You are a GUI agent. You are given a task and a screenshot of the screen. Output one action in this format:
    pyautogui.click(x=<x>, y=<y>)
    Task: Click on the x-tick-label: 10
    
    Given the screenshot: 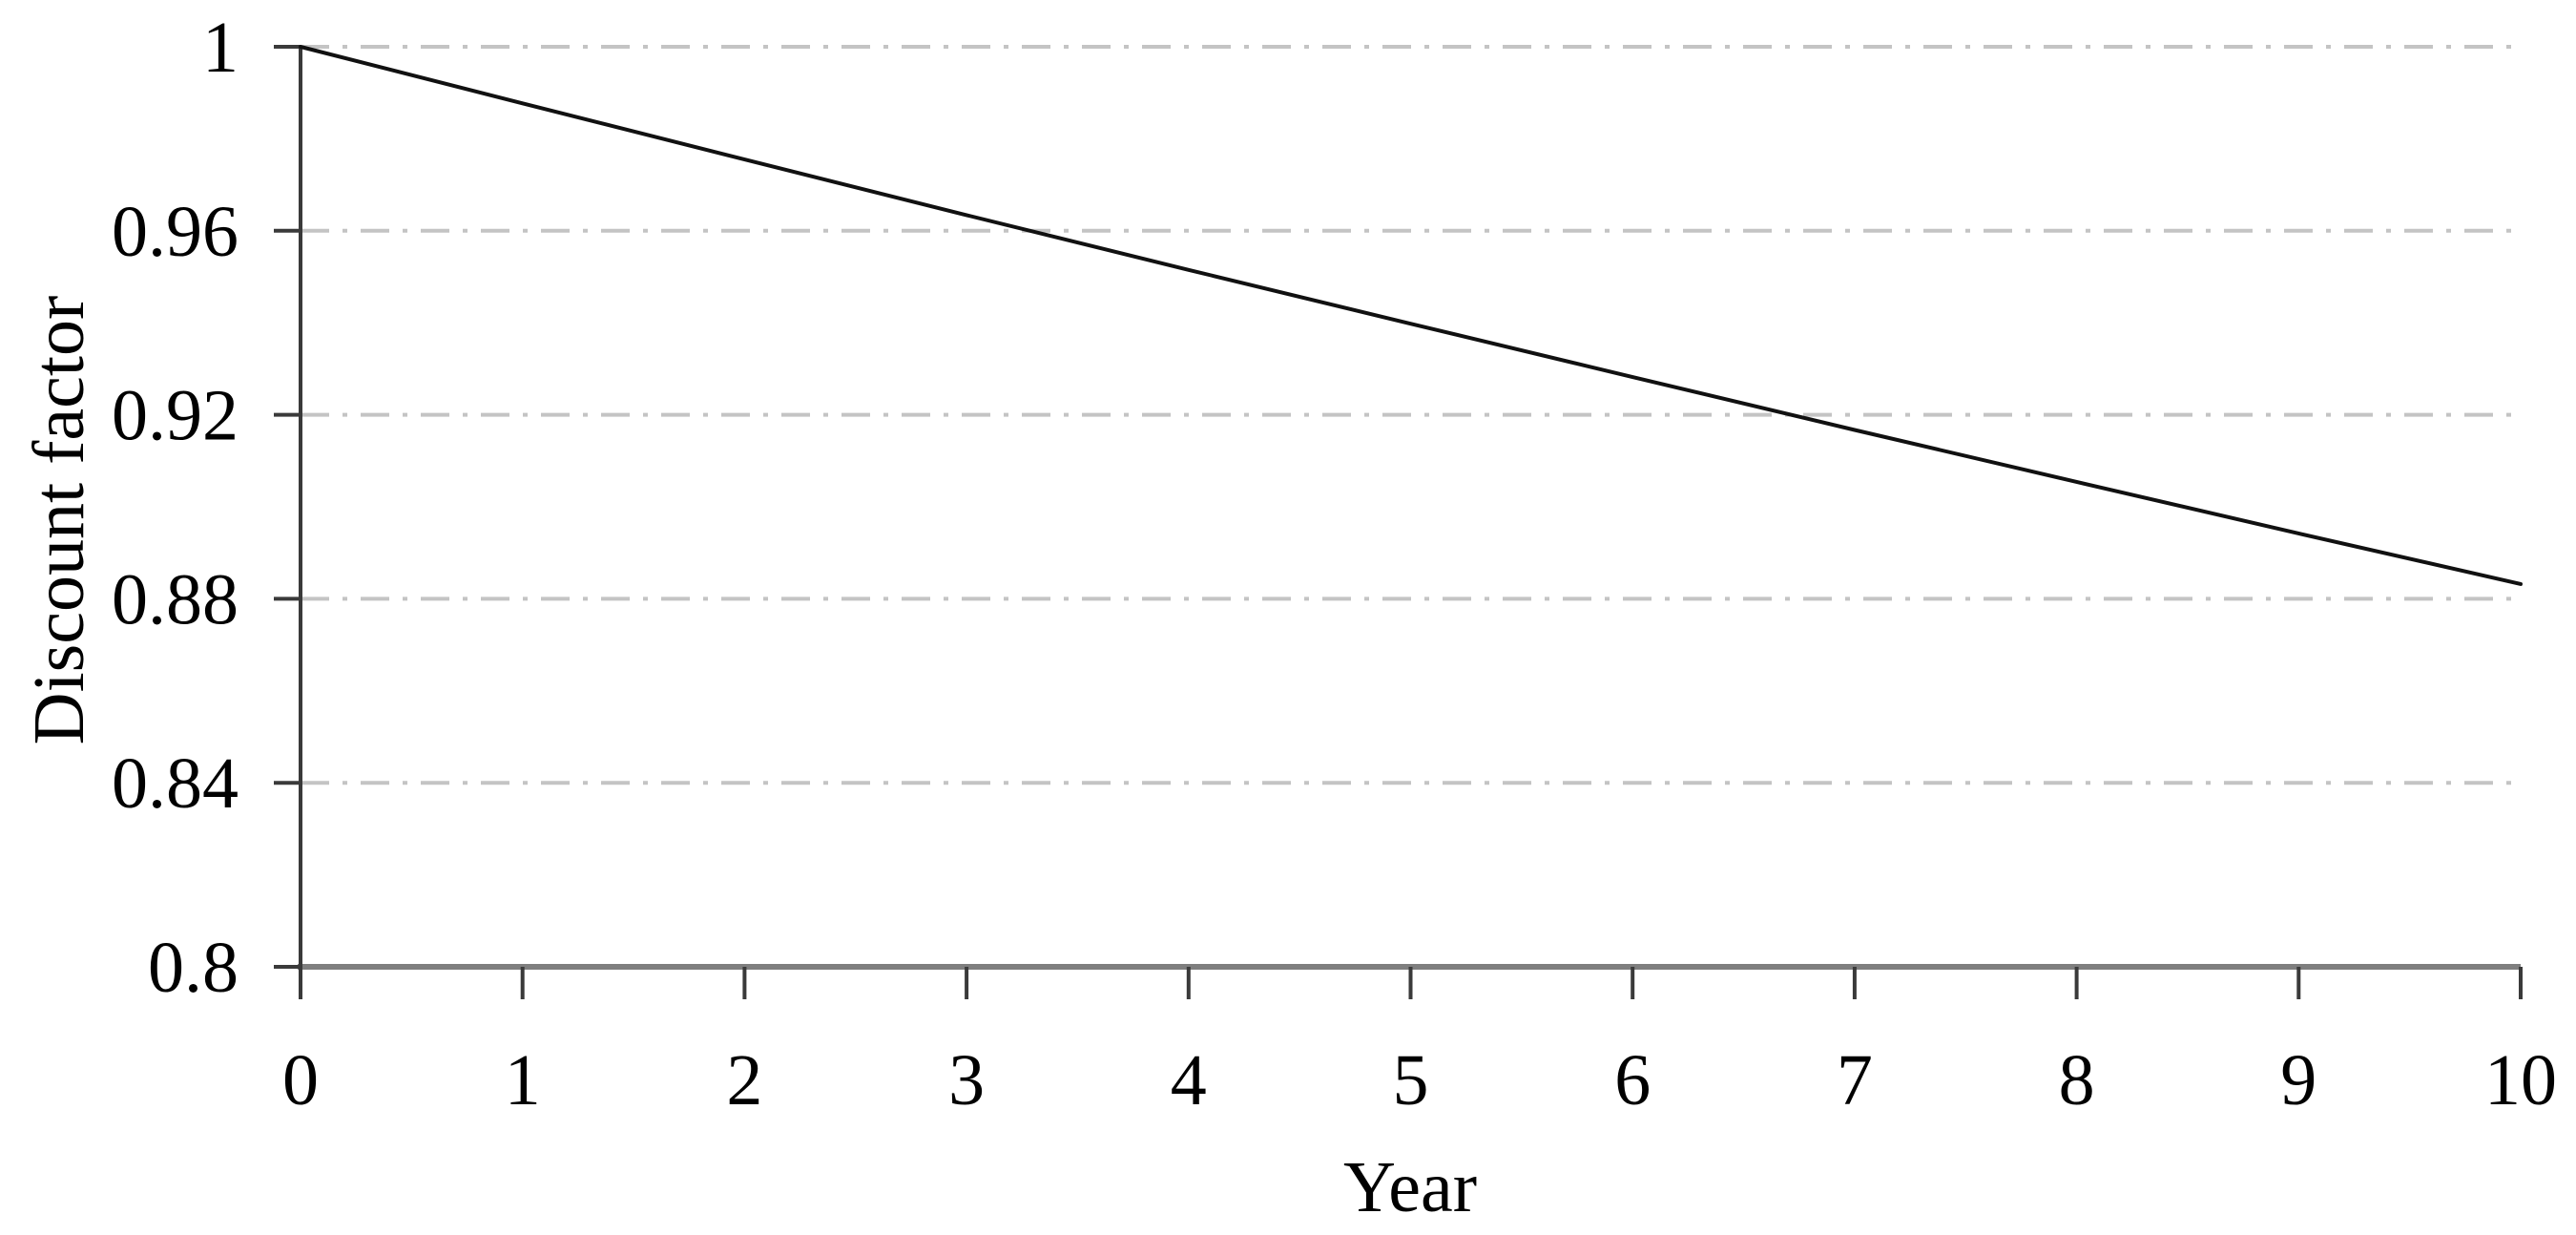 What is the action you would take?
    pyautogui.click(x=2520, y=1080)
    